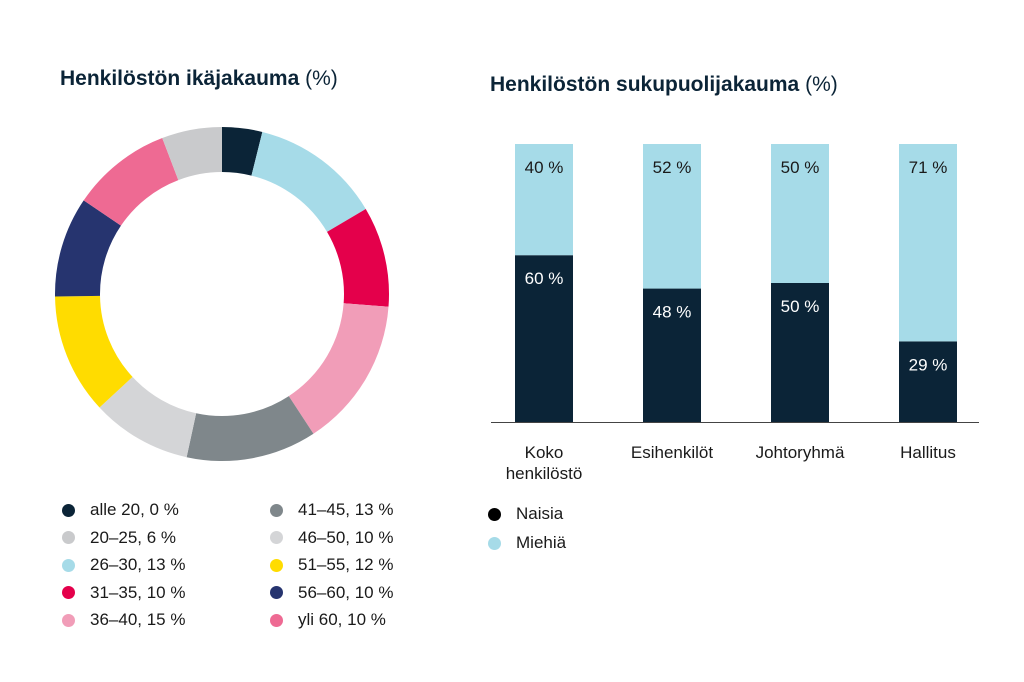 Image resolution: width=1024 pixels, height=682 pixels. What do you see at coordinates (346, 592) in the screenshot?
I see `legend-label: 56–60, 10 %` at bounding box center [346, 592].